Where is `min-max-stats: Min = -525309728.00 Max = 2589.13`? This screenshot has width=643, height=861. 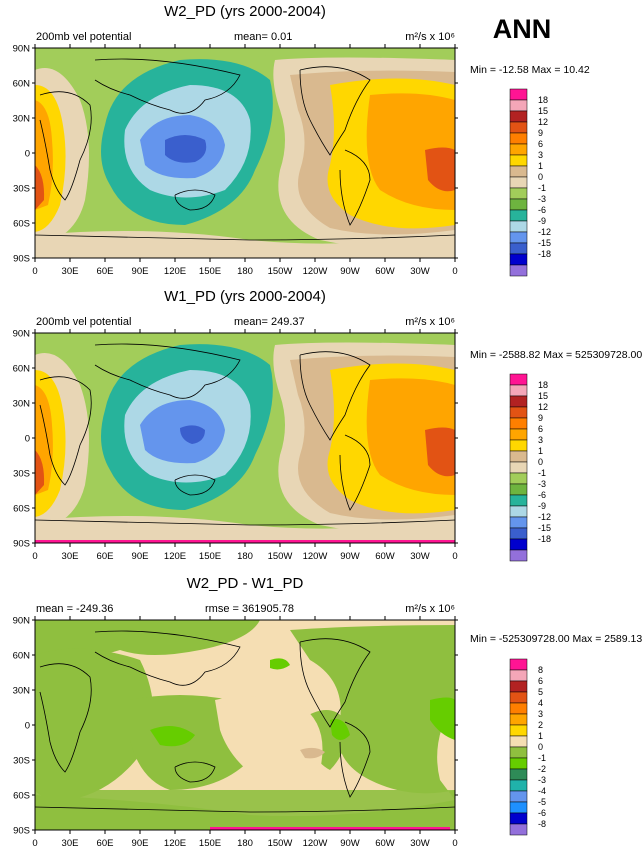
min-max-stats: Min = -525309728.00 Max = 2589.13 is located at coordinates (556, 639).